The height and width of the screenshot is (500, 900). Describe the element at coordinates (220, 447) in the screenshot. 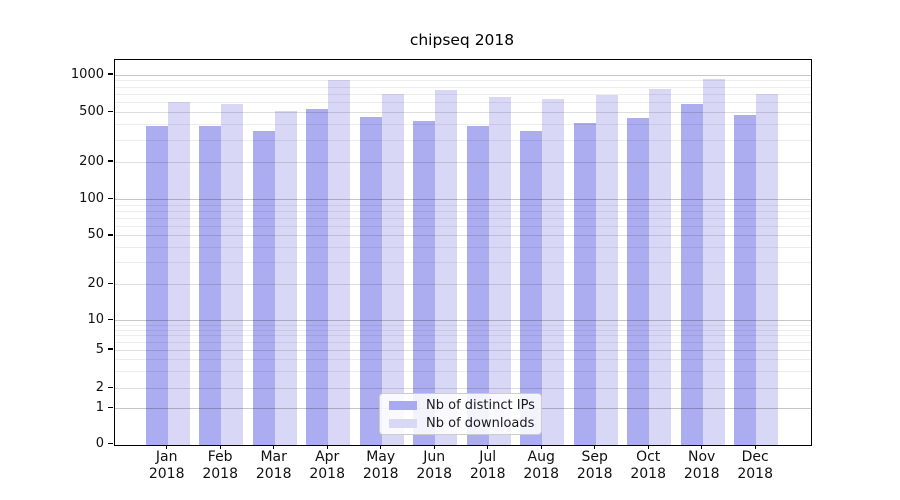

I see `x-tick-feb` at that location.